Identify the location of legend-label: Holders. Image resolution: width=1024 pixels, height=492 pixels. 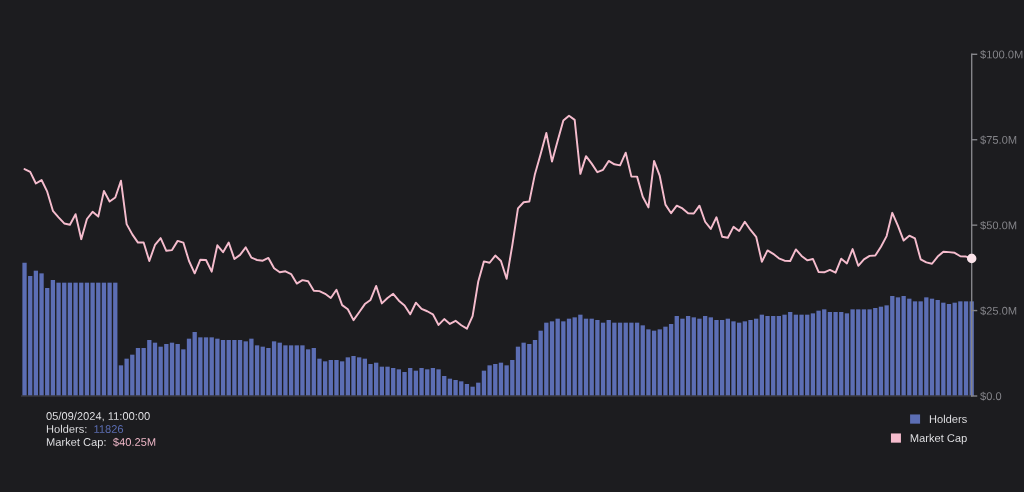
(948, 418).